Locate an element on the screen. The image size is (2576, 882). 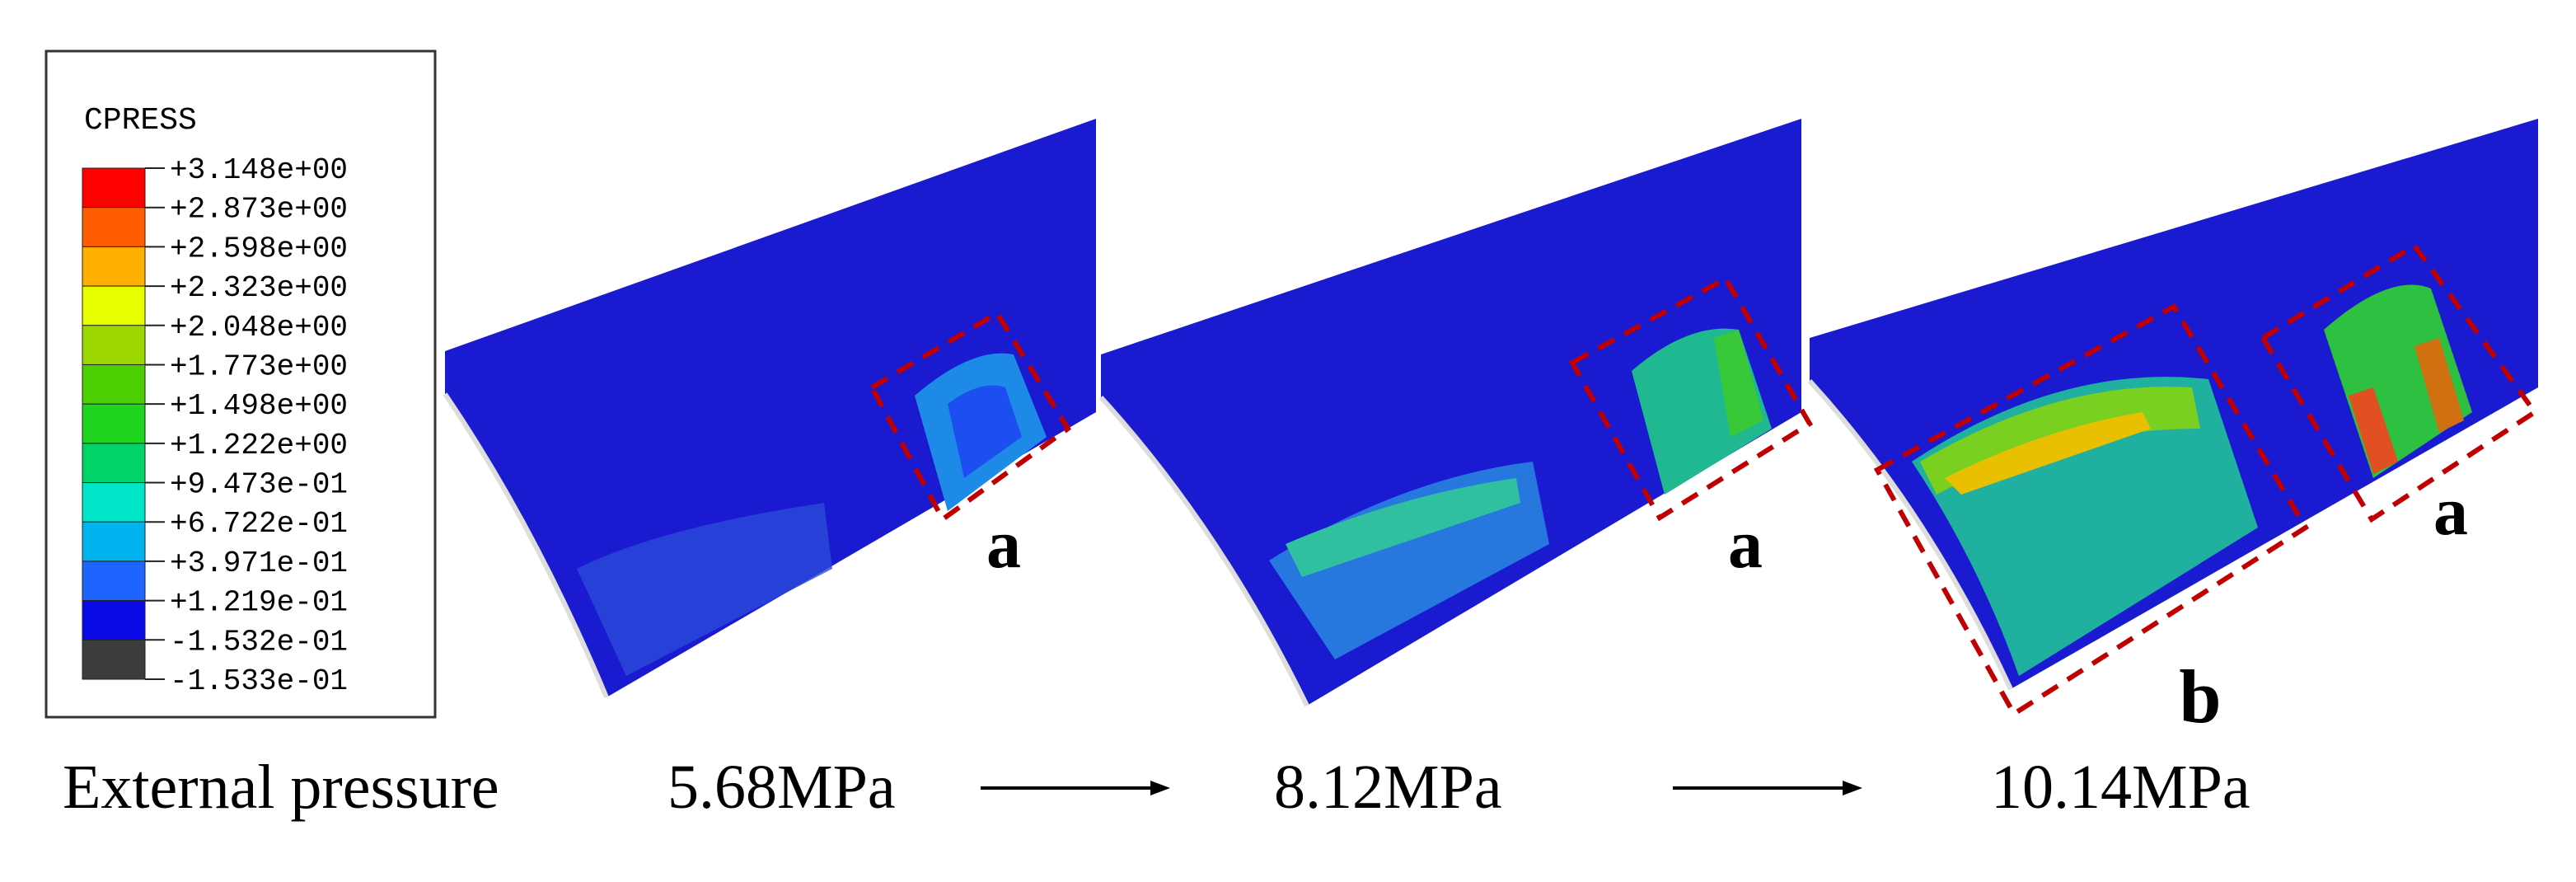
pressure-label: 10.14MPa is located at coordinates (2120, 787).